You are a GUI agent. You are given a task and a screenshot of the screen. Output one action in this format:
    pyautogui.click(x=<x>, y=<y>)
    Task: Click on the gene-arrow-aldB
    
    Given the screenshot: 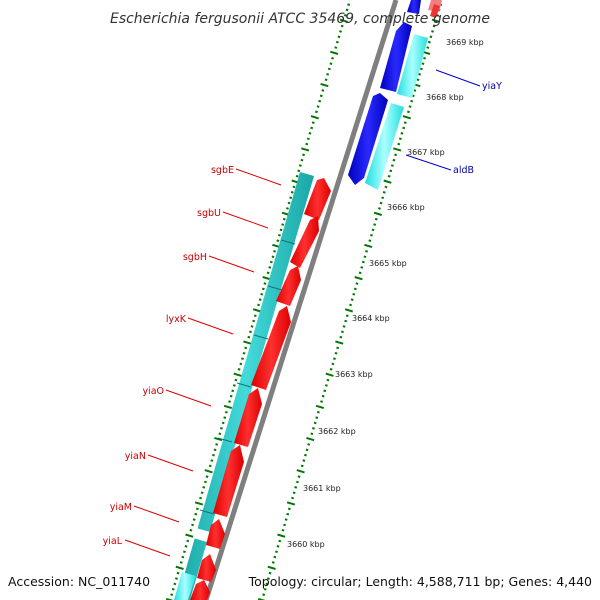 What is the action you would take?
    pyautogui.click(x=368, y=139)
    